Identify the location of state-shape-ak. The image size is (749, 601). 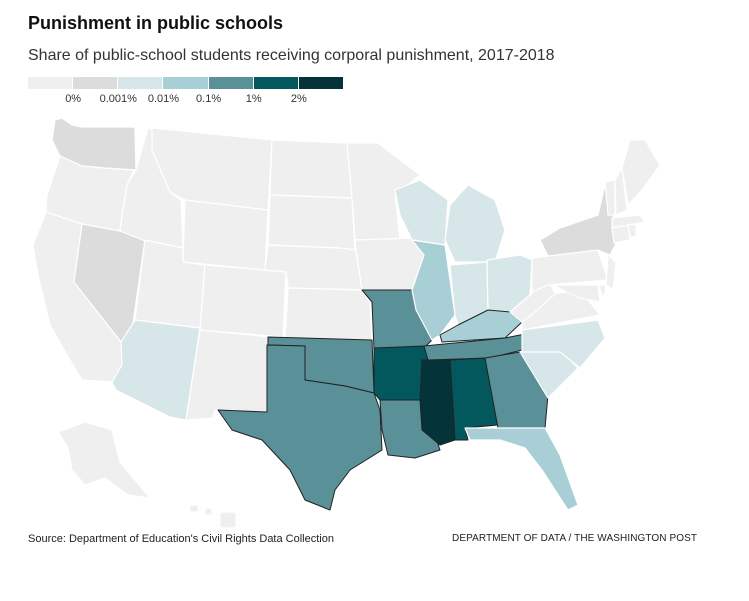
(104, 460).